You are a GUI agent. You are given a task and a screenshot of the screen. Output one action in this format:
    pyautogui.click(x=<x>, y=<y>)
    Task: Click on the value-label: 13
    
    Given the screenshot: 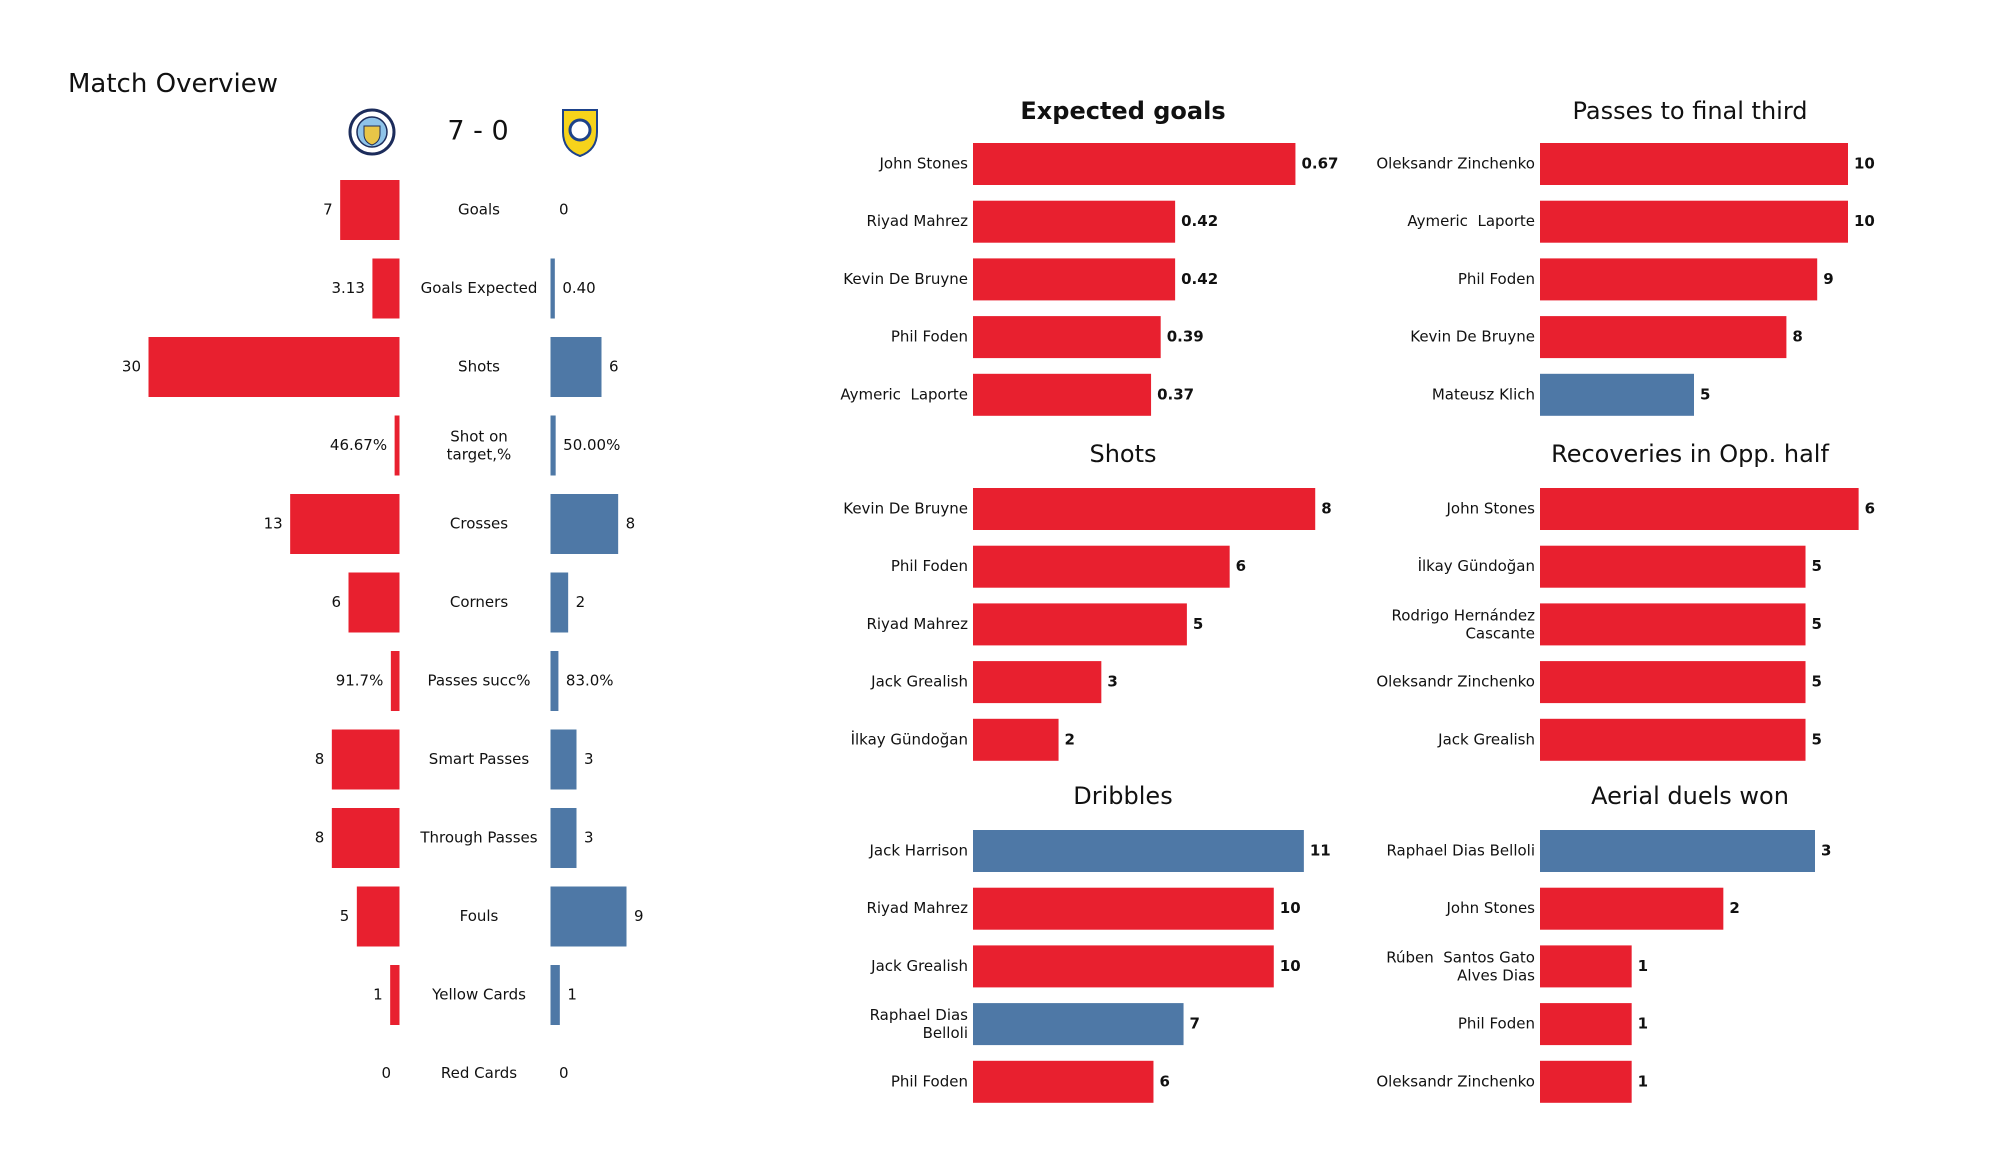 What is the action you would take?
    pyautogui.click(x=273, y=524)
    